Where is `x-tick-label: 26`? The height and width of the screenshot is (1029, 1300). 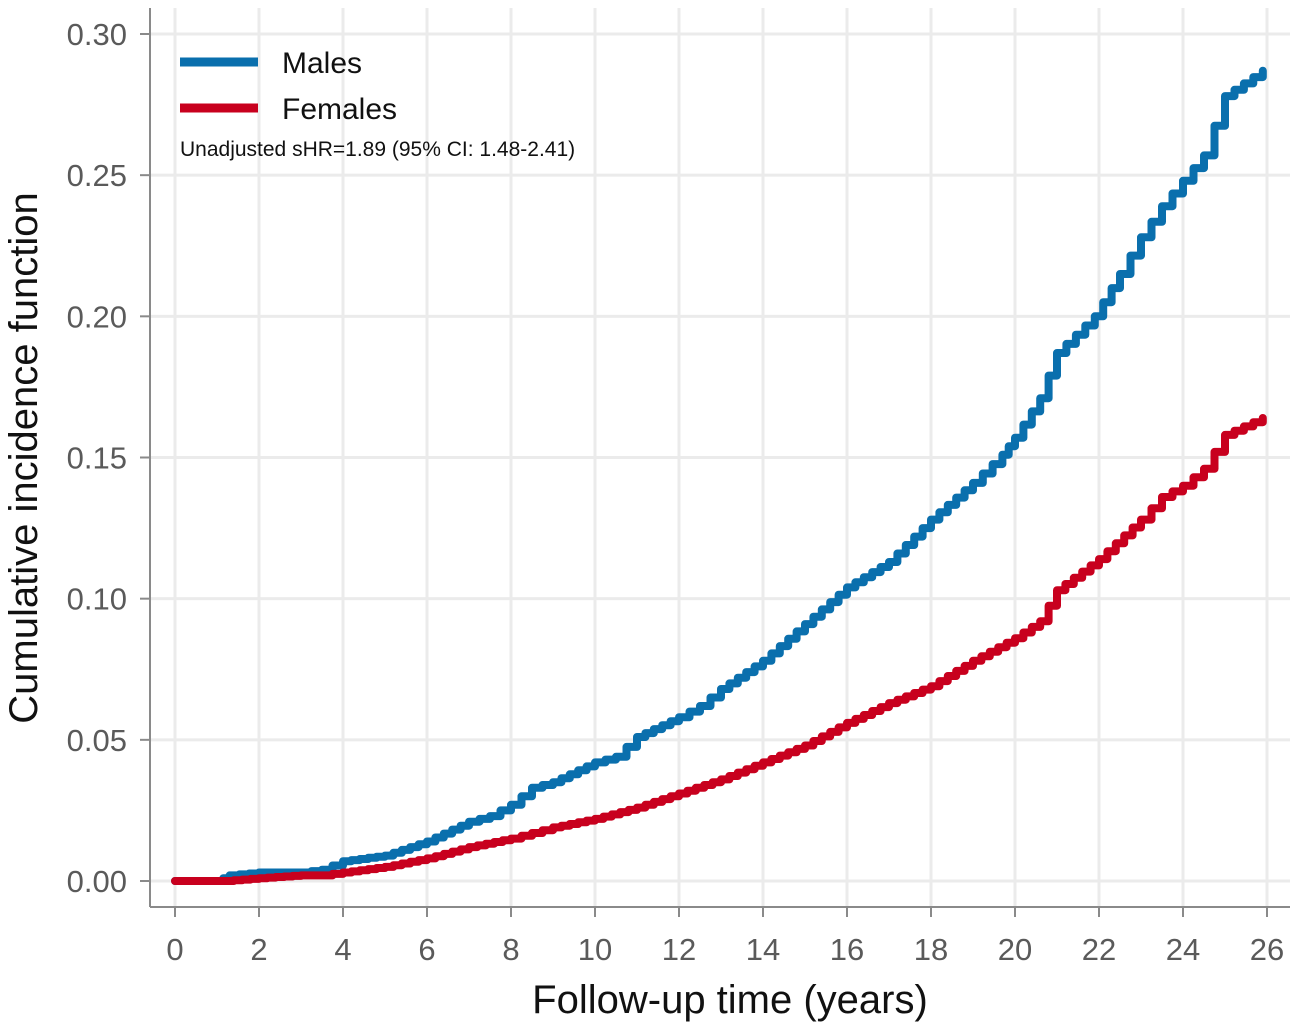
x-tick-label: 26 is located at coordinates (1267, 949).